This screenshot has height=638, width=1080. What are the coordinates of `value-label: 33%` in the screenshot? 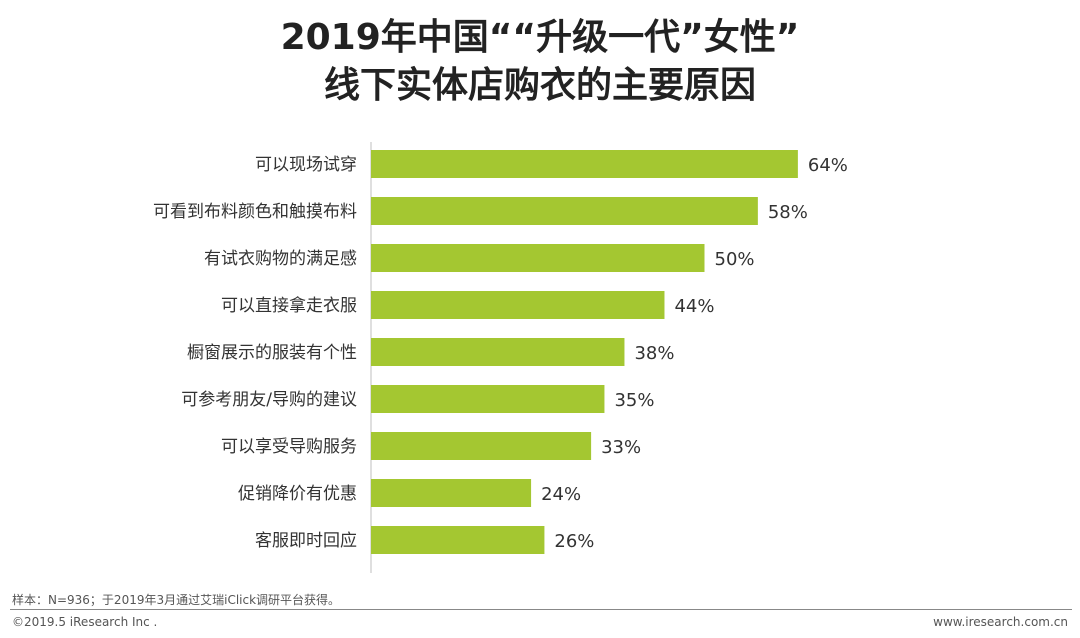 It's located at (621, 447).